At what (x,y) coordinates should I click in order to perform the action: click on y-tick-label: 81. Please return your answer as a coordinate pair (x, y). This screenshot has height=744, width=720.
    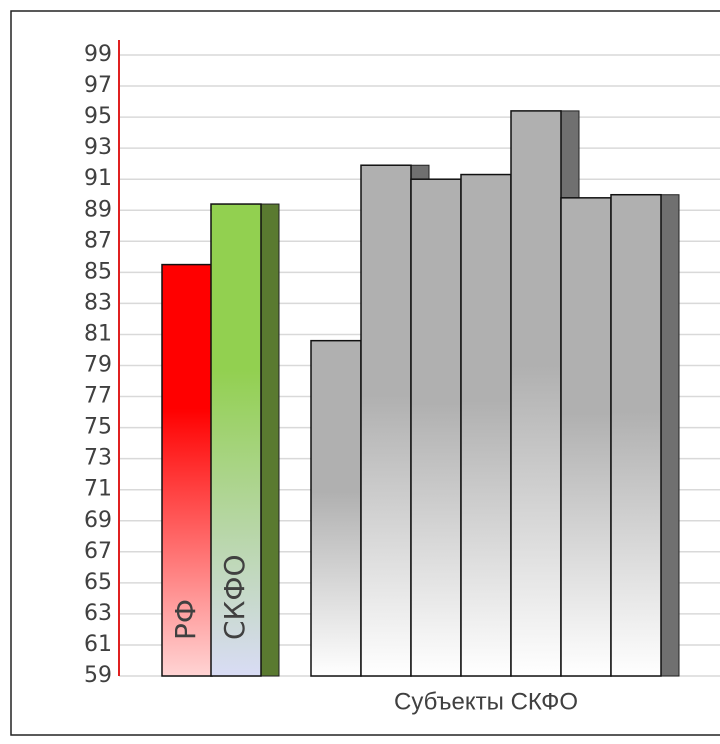
    Looking at the image, I should click on (98, 333).